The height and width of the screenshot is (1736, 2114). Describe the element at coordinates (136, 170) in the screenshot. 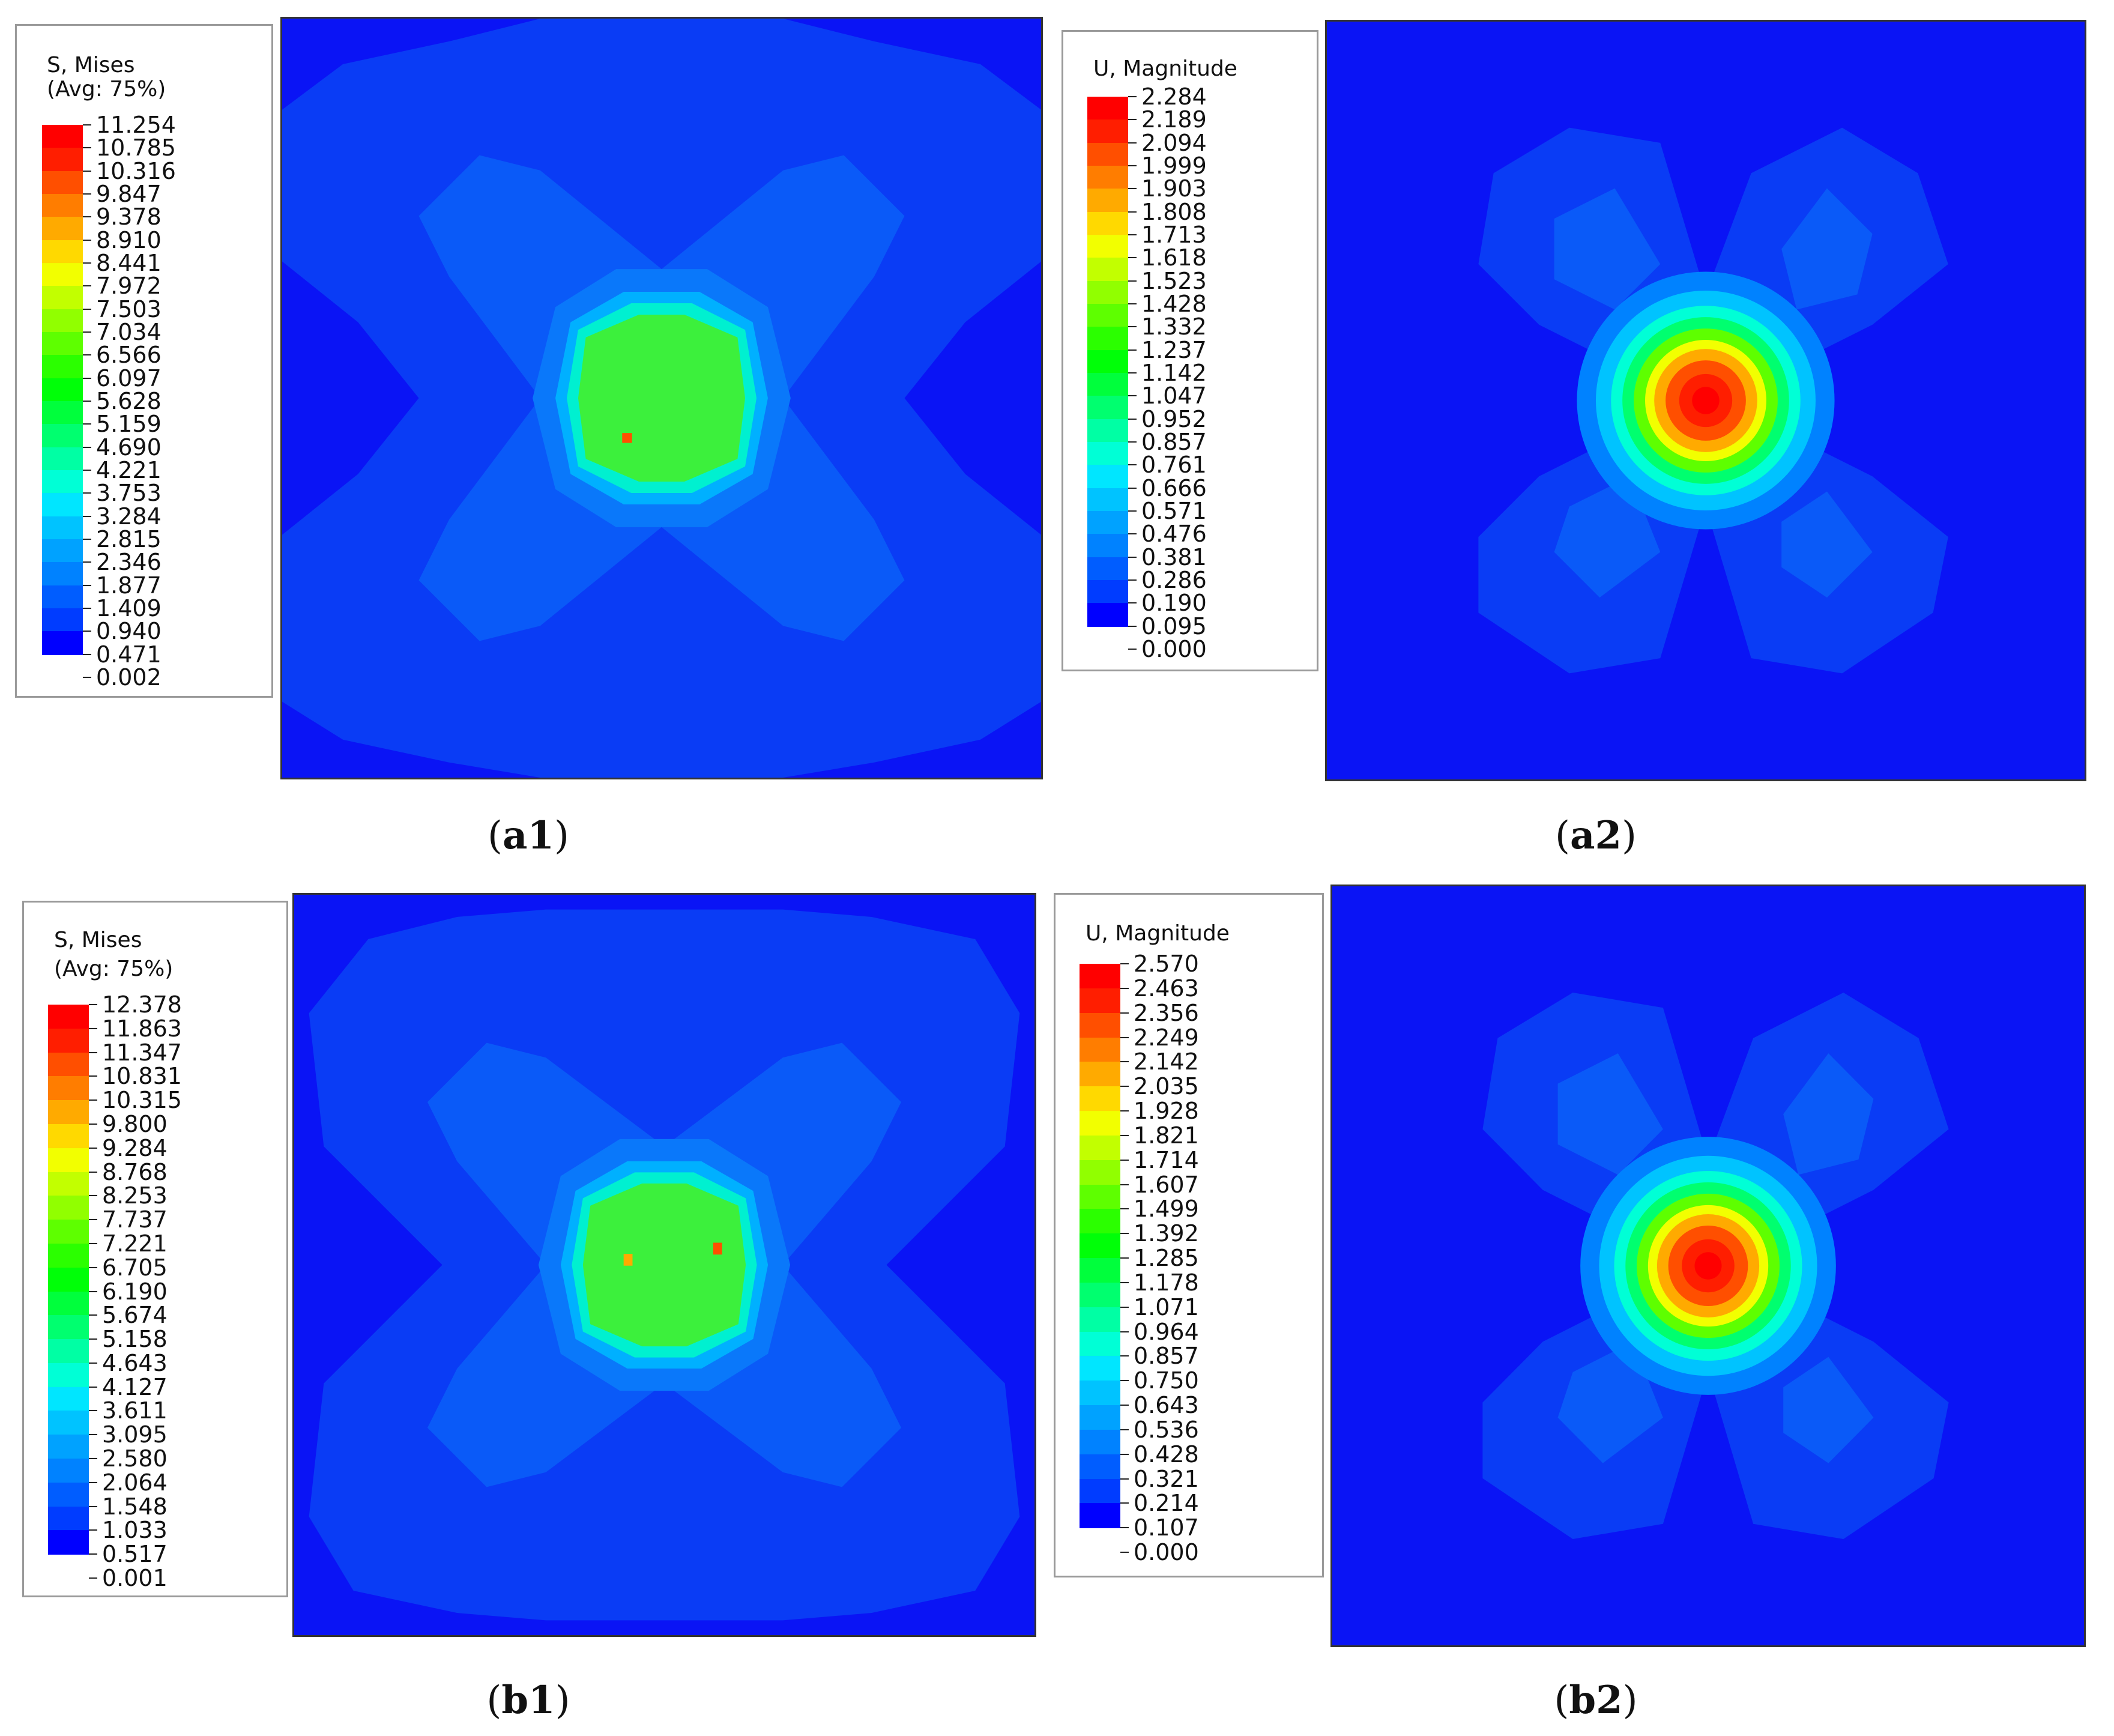

I see `legend-value: 10.316` at that location.